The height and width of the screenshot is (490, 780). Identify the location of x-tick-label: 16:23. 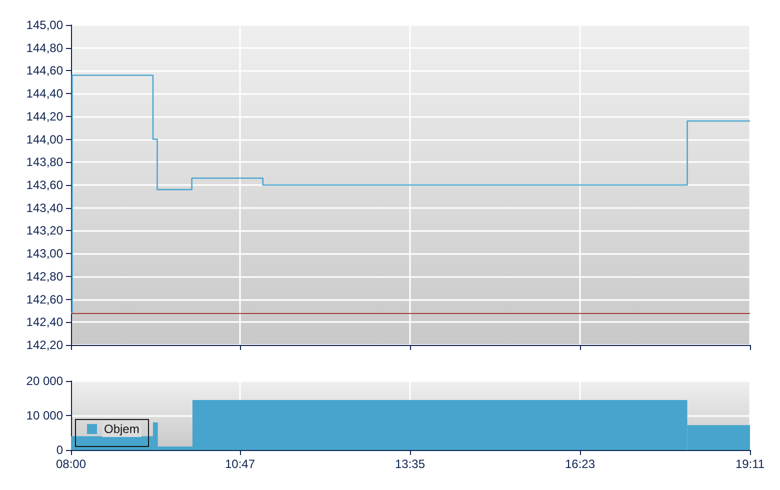
(580, 464).